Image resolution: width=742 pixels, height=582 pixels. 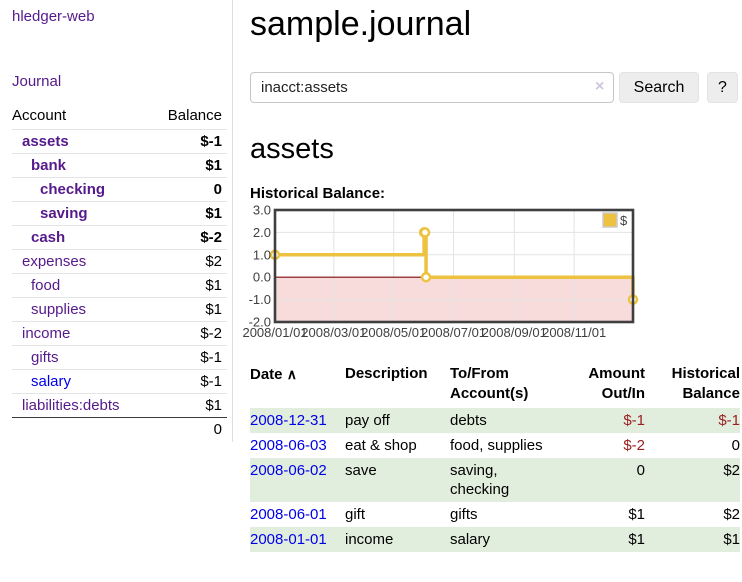 I want to click on transaction-accounts: debts, so click(x=468, y=420).